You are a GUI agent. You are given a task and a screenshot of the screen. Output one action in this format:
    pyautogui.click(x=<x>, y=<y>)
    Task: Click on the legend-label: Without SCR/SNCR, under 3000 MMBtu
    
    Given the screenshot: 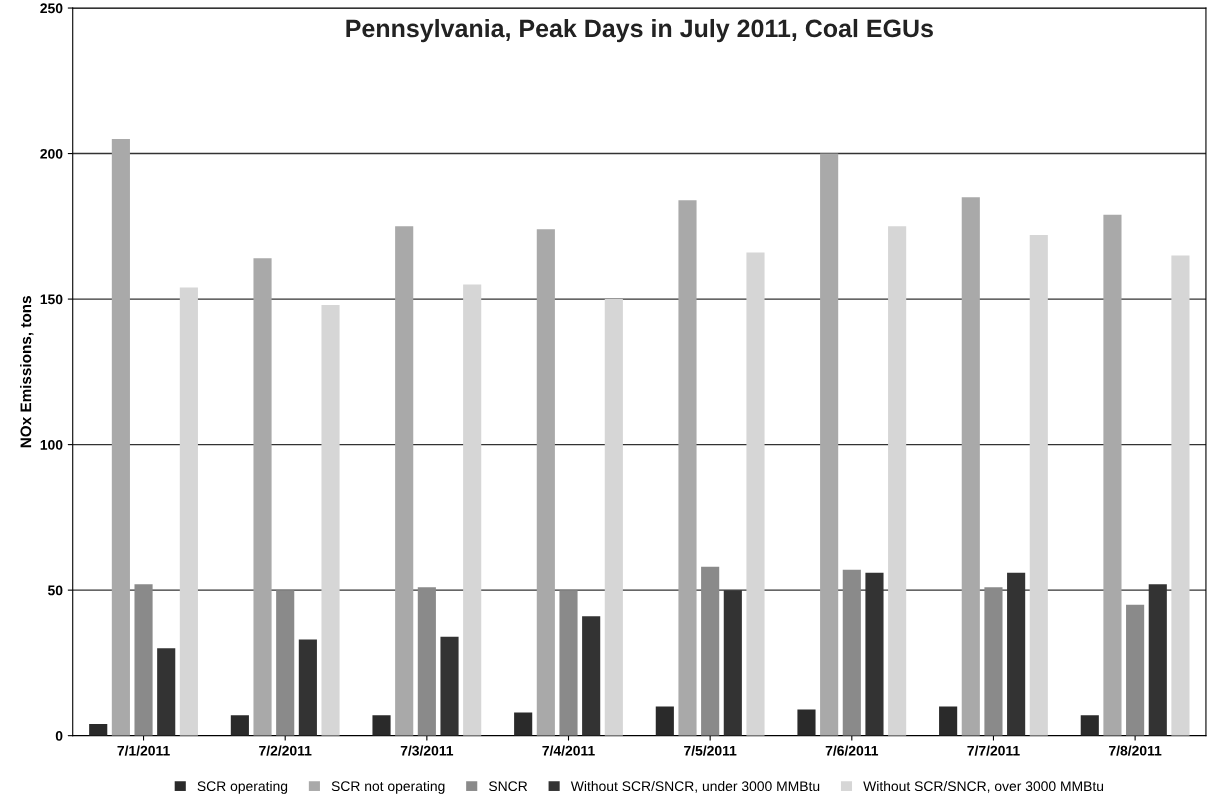 What is the action you would take?
    pyautogui.click(x=695, y=786)
    